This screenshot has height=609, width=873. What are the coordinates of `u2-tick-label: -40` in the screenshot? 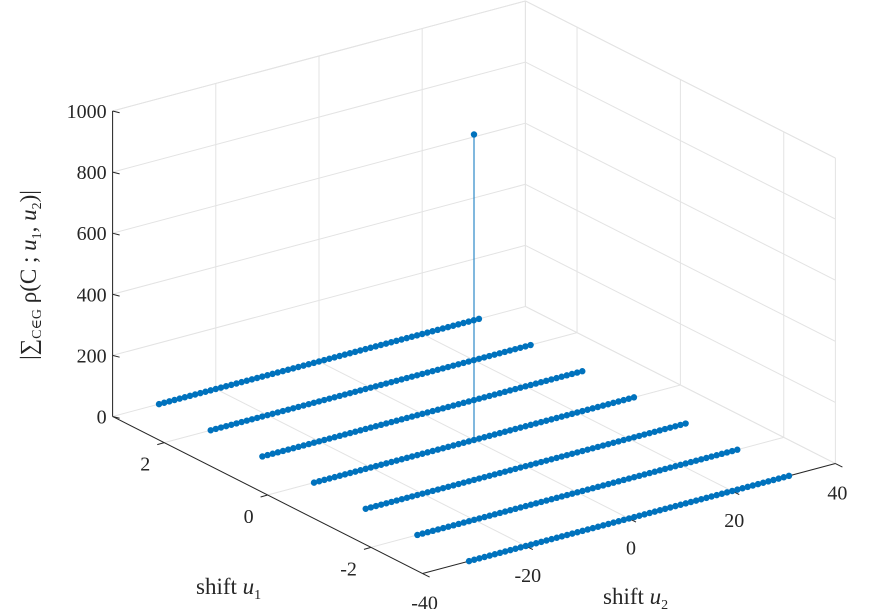 It's located at (424, 601).